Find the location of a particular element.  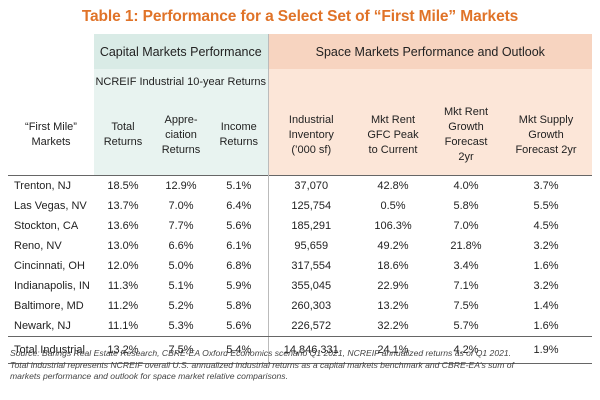

col-header-mkt-supply-growth: Mkt Supply Growth Forecast 2yr is located at coordinates (546, 135).